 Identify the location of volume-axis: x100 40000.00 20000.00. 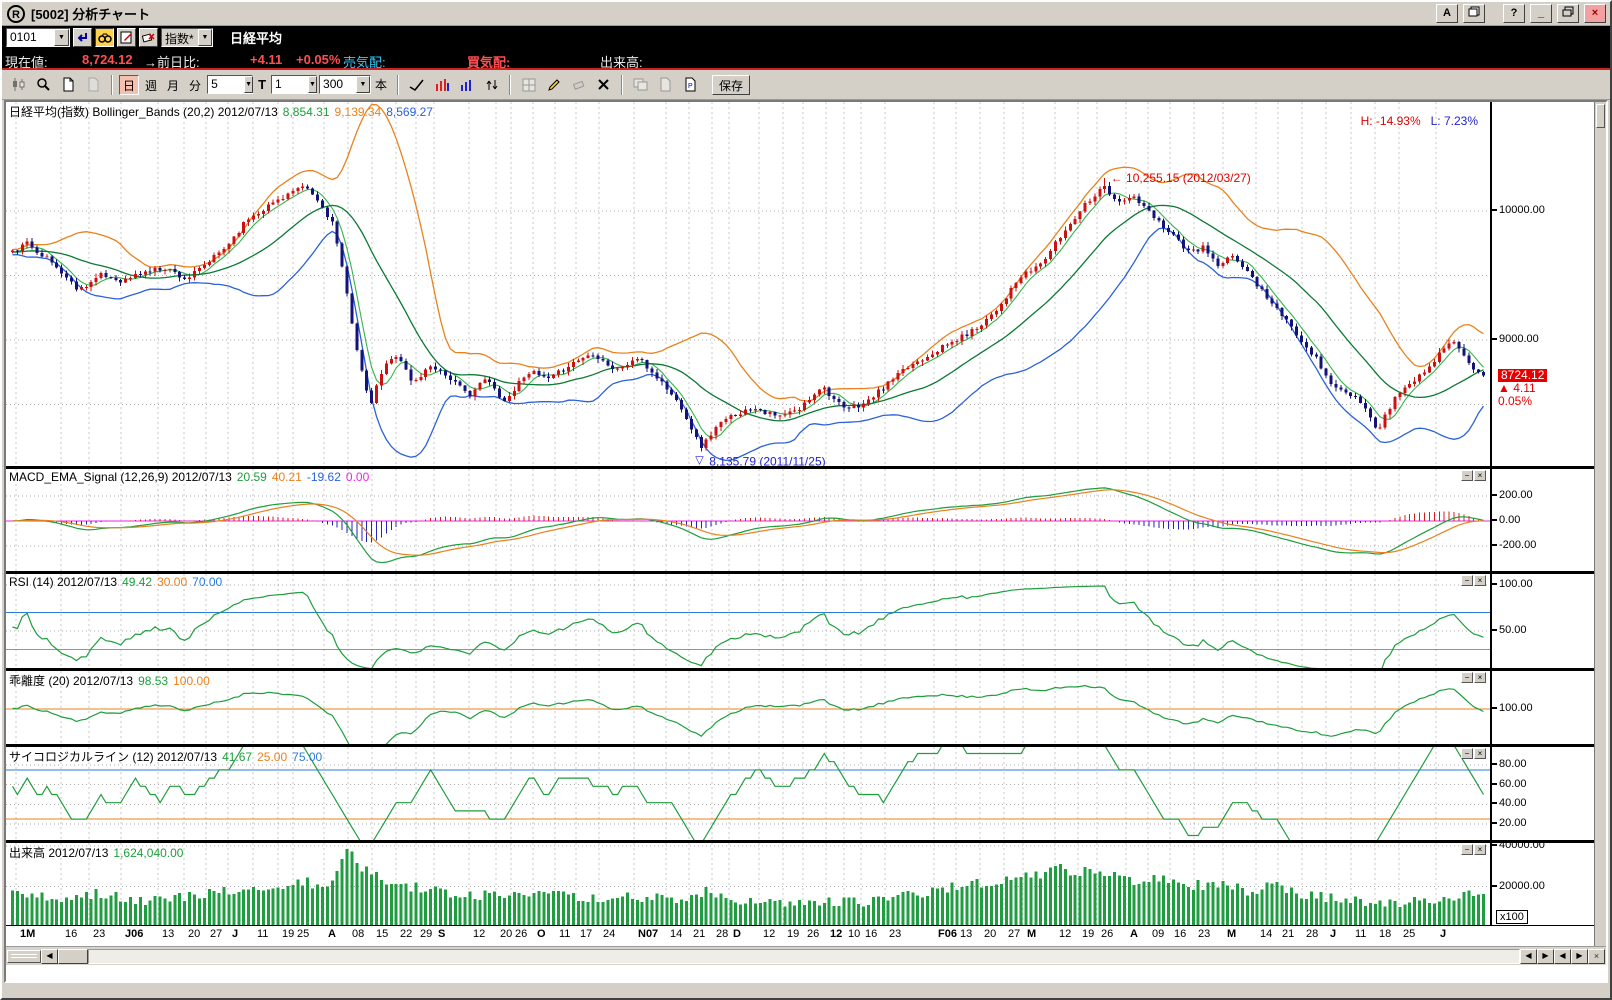
(1542, 884).